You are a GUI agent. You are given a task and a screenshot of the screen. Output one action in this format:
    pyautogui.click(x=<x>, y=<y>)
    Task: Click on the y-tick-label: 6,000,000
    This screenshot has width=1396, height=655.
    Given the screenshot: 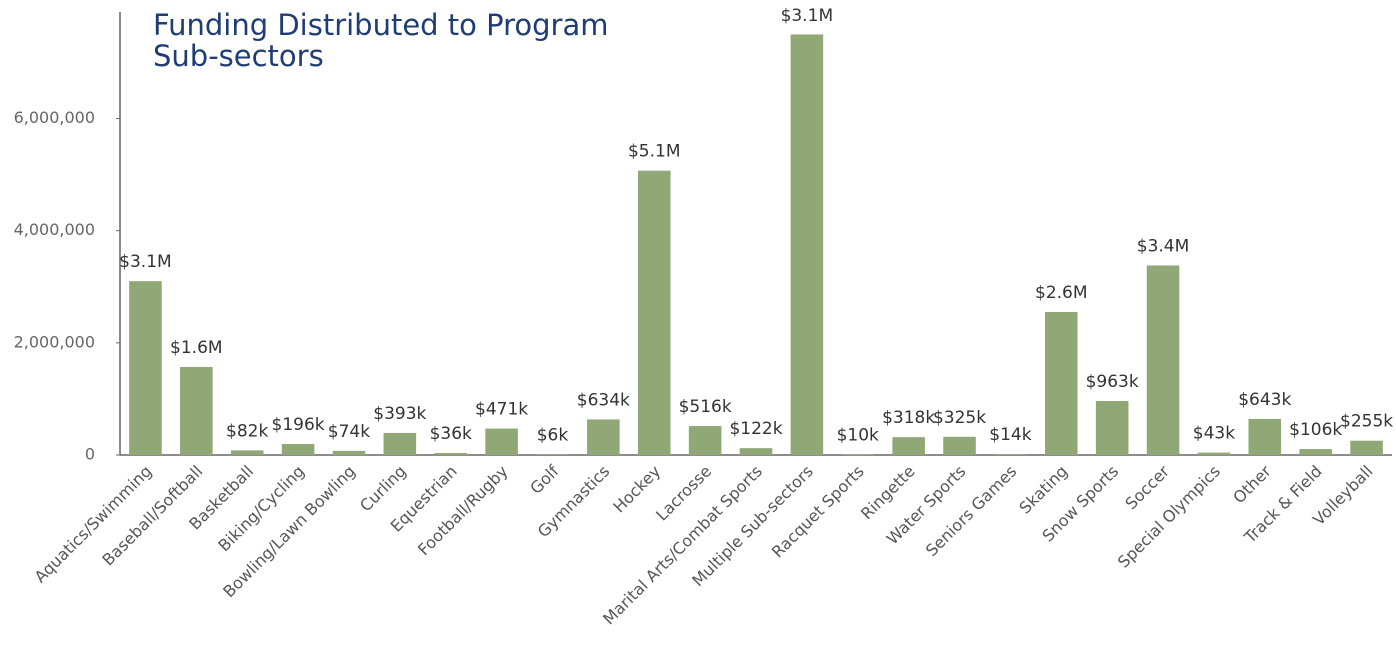 What is the action you would take?
    pyautogui.click(x=54, y=117)
    